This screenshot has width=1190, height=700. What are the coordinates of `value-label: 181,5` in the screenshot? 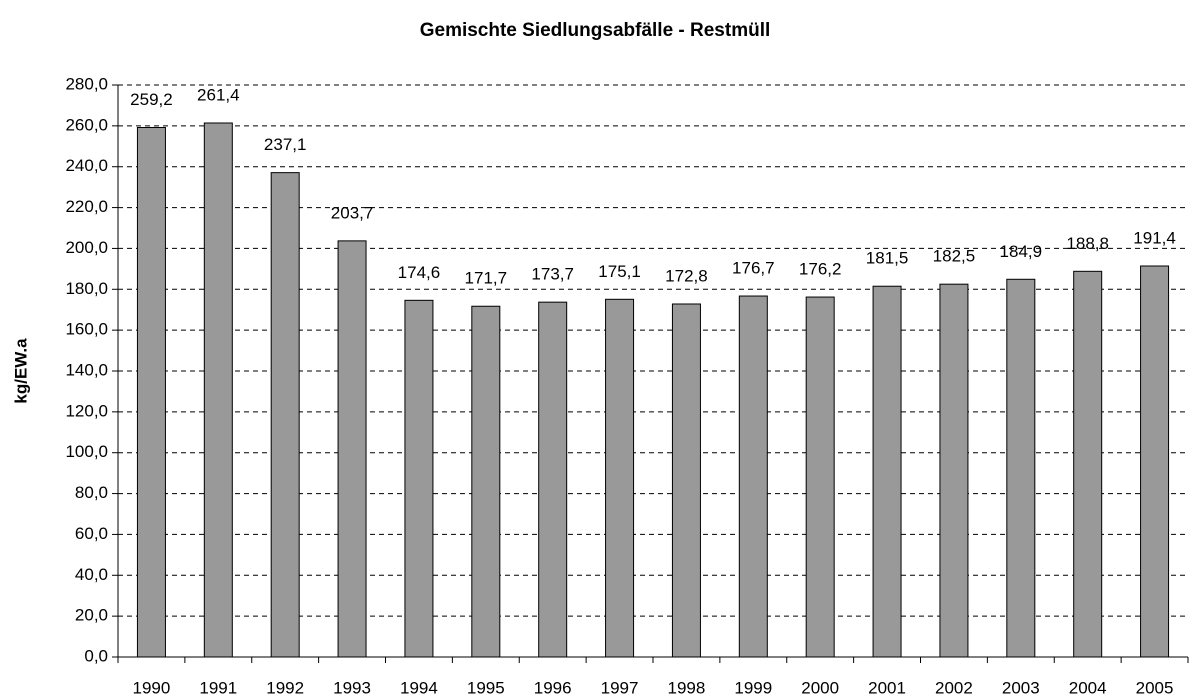 It's located at (887, 258).